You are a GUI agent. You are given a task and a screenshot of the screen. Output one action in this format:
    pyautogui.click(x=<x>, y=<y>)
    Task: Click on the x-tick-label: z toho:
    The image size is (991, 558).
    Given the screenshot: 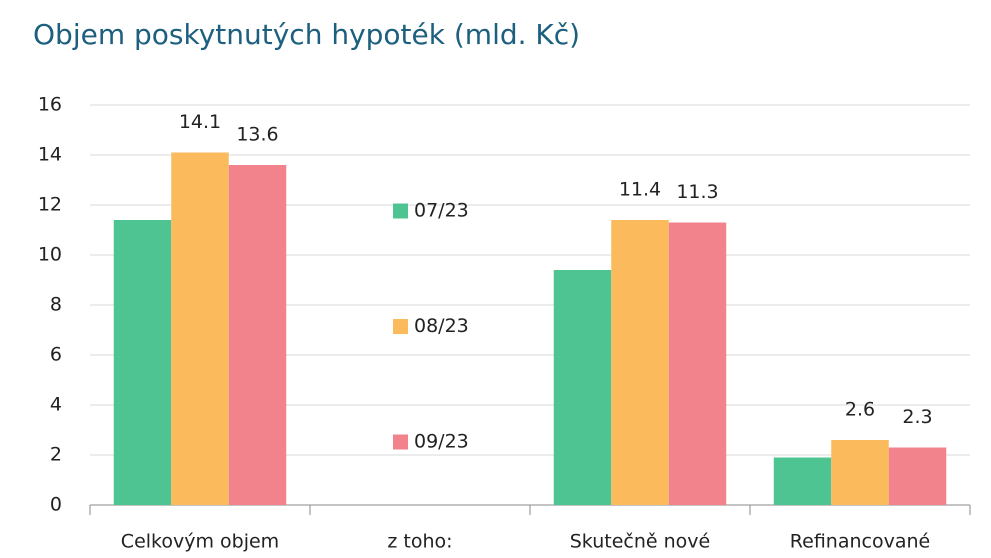 What is the action you would take?
    pyautogui.click(x=419, y=542)
    